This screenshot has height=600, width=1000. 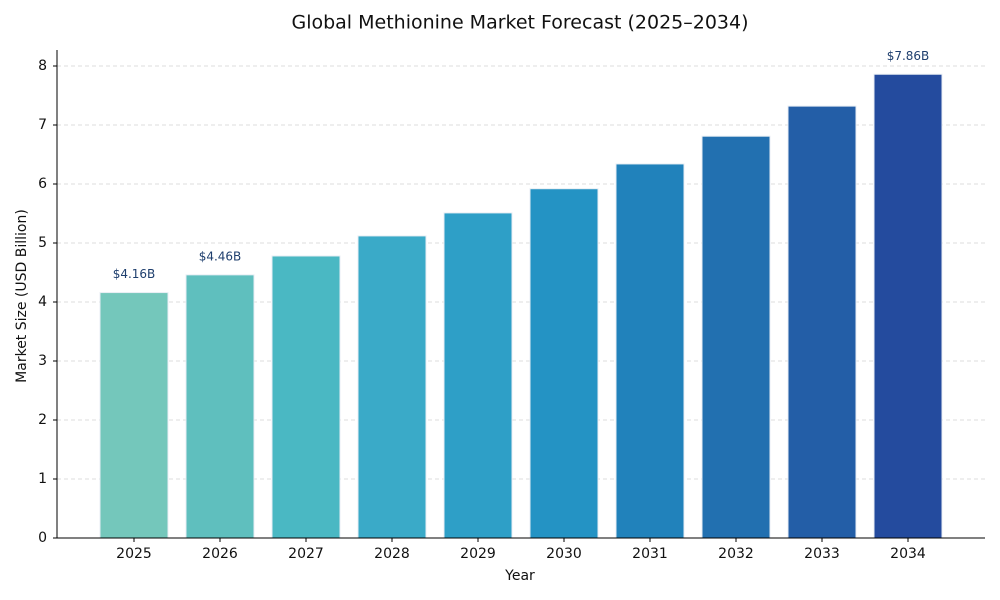 I want to click on x-tick-label: 2030, so click(x=564, y=554).